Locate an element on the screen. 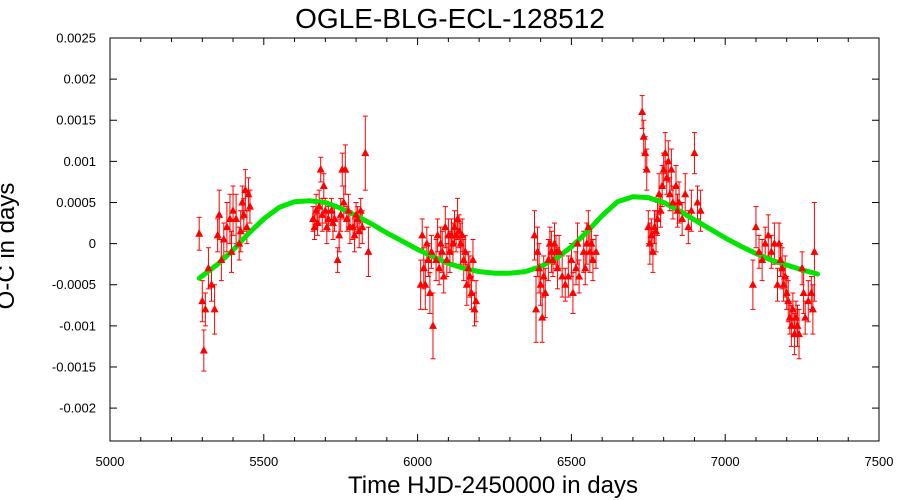 The image size is (900, 500). fit-curve-group is located at coordinates (508, 237).